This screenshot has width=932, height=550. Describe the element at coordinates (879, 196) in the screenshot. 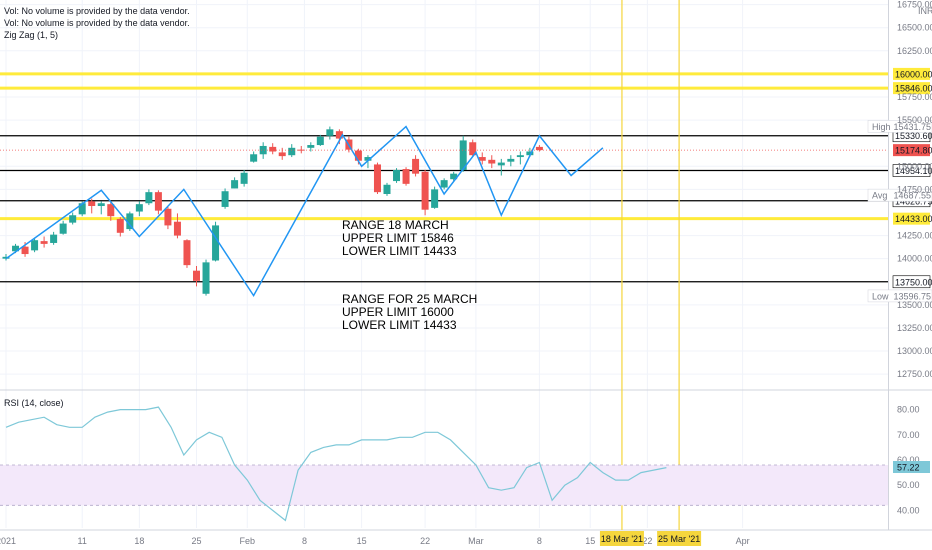

I see `marker-label: Avg` at that location.